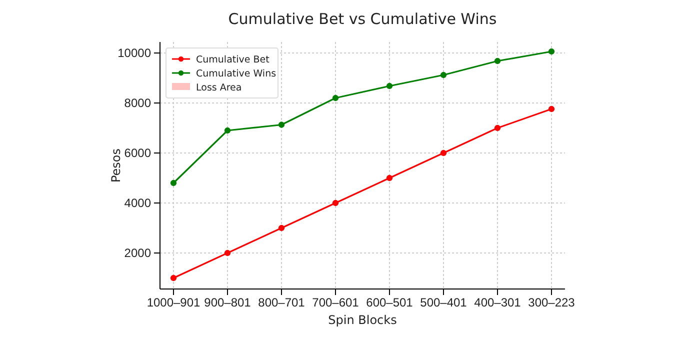  What do you see at coordinates (236, 74) in the screenshot?
I see `legend-label: Cumulative Wins` at bounding box center [236, 74].